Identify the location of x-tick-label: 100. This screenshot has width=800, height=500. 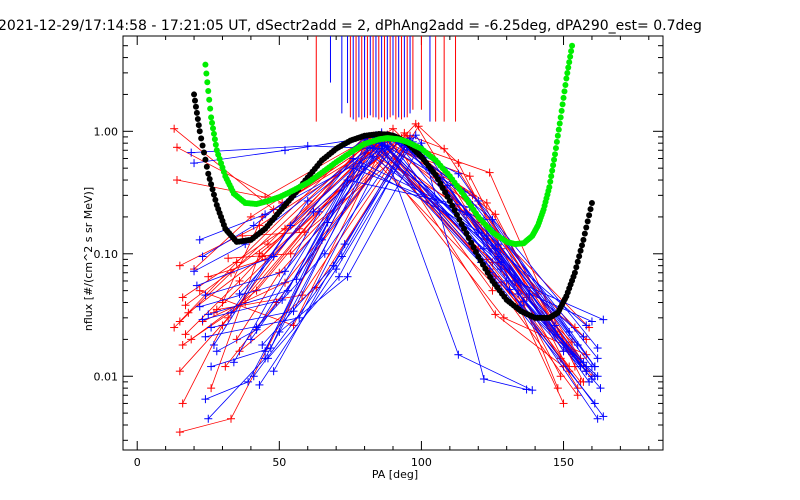
(421, 462).